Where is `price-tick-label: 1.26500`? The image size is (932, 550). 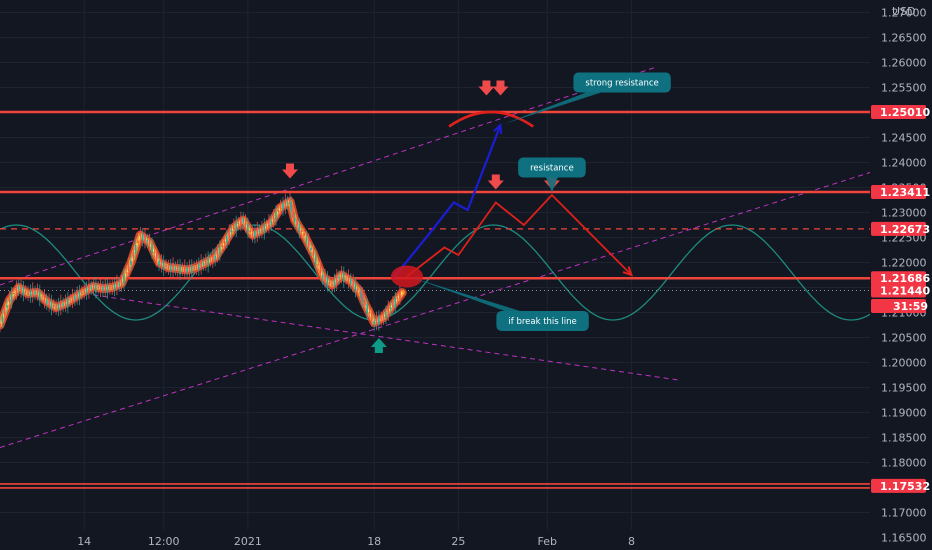
price-tick-label: 1.26500 is located at coordinates (904, 38).